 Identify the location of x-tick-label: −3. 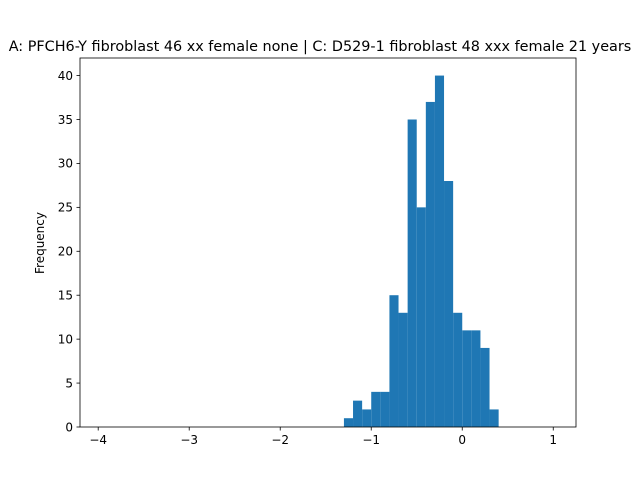
(189, 440).